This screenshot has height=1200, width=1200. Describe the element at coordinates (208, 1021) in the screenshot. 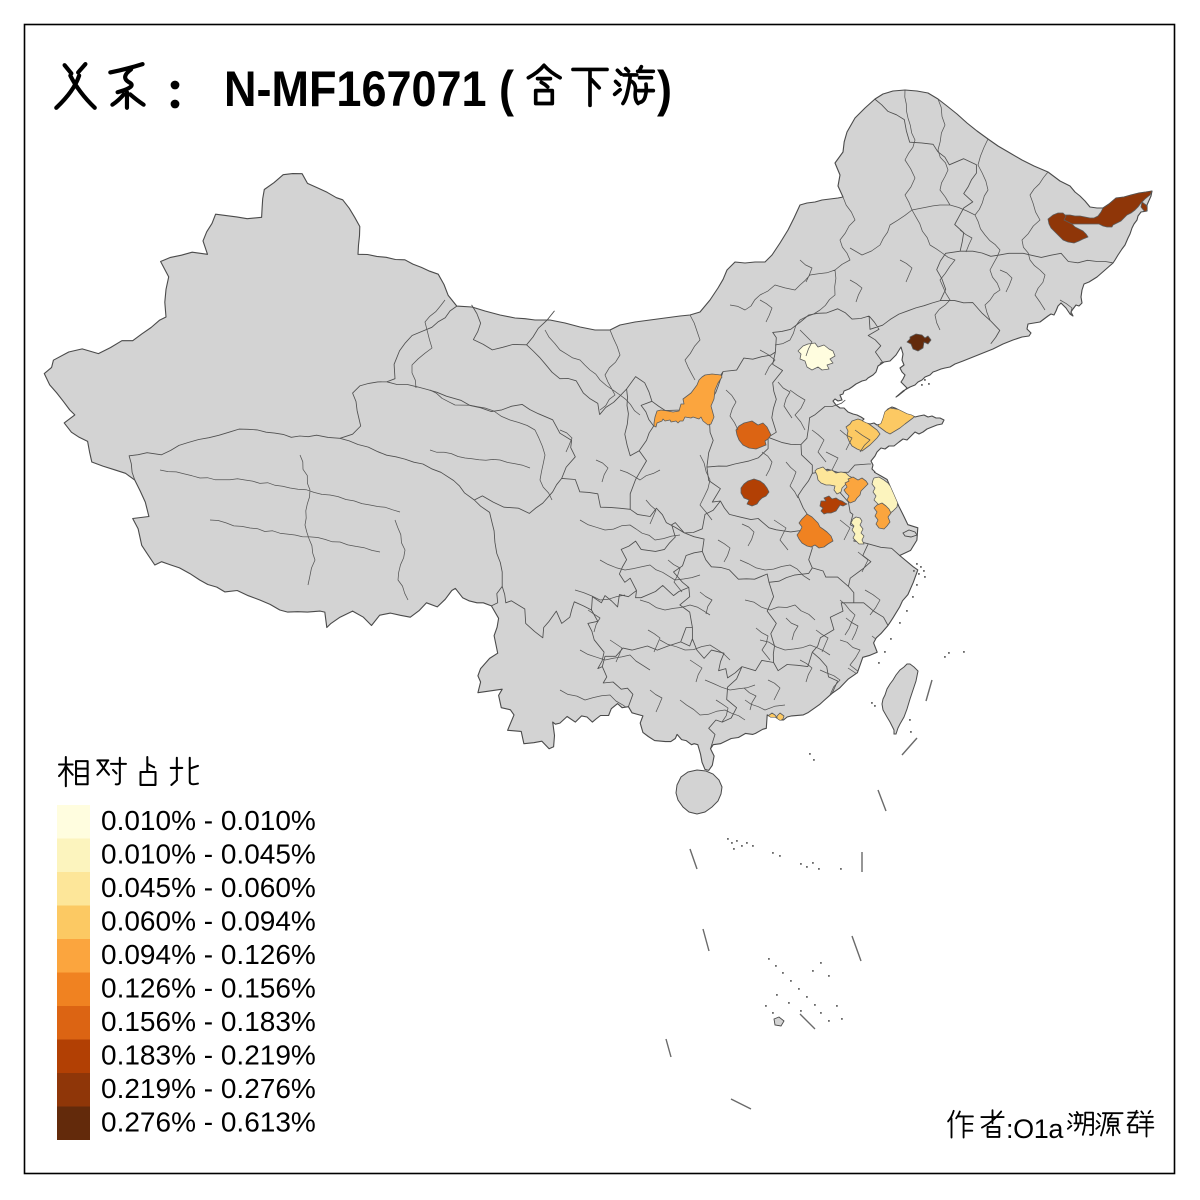

I see `svg-text: 0.156% - 0.183%` at that location.